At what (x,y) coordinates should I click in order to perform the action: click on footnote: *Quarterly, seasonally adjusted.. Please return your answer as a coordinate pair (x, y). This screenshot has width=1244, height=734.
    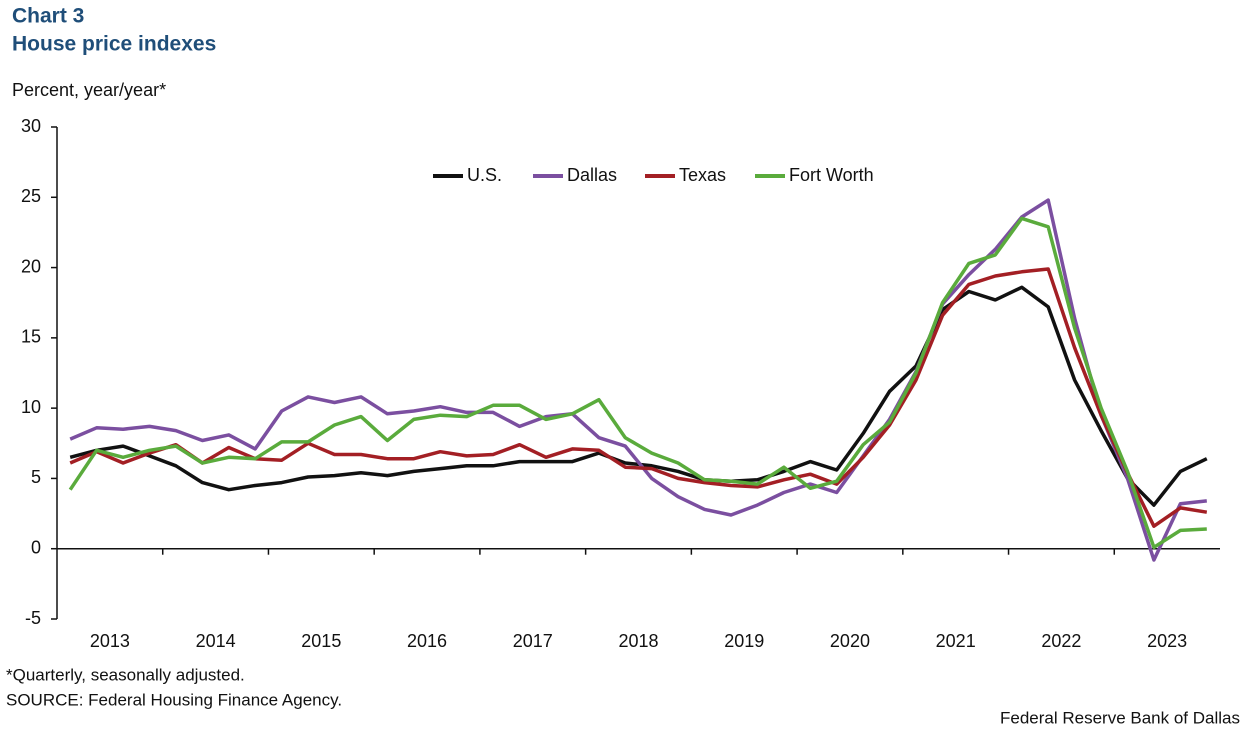
    Looking at the image, I should click on (125, 674).